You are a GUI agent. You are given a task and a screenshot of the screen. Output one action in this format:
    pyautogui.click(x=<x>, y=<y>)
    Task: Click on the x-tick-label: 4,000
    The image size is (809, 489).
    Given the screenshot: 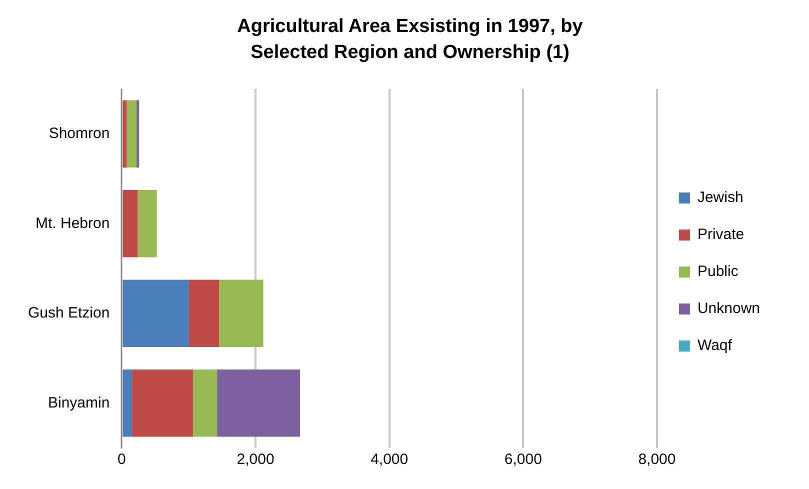 What is the action you would take?
    pyautogui.click(x=389, y=459)
    